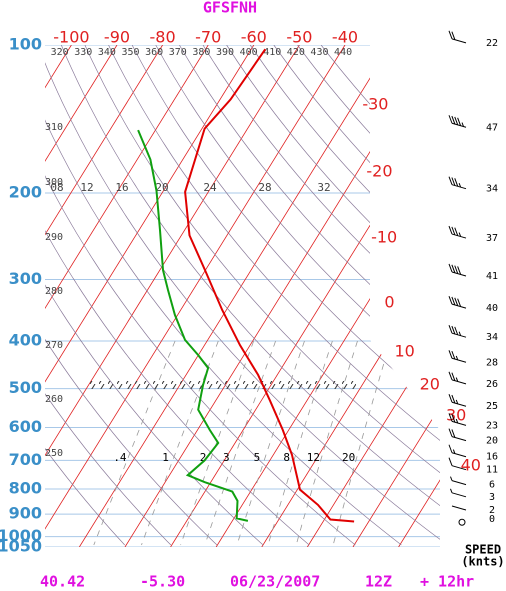 The height and width of the screenshot is (591, 506). What do you see at coordinates (492, 43) in the screenshot?
I see `wind-speed-label: 22` at bounding box center [492, 43].